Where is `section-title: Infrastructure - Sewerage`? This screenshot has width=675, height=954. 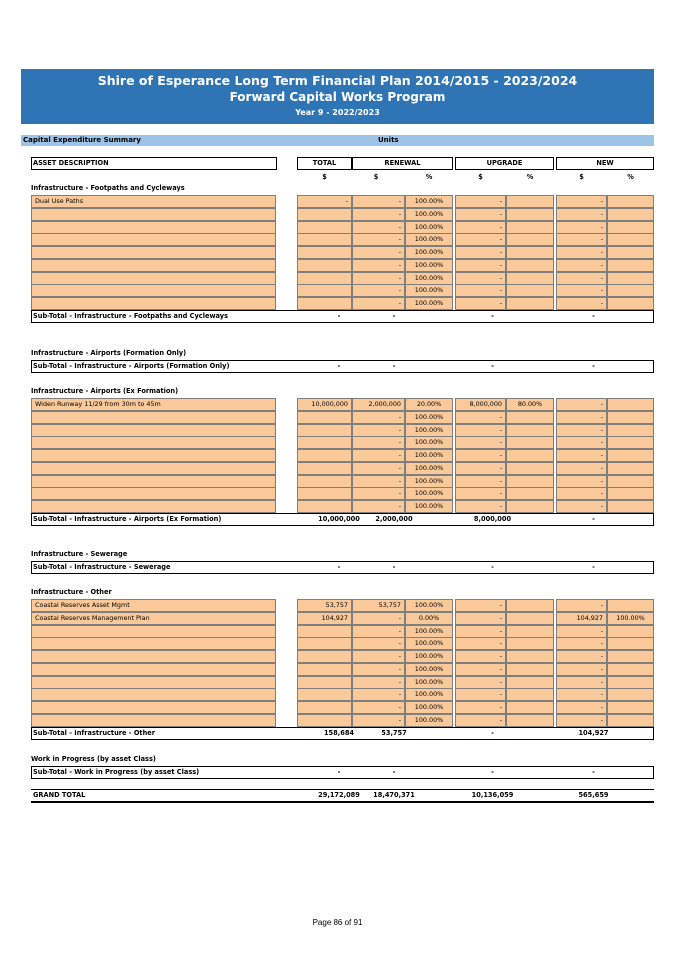 section-title: Infrastructure - Sewerage is located at coordinates (79, 554).